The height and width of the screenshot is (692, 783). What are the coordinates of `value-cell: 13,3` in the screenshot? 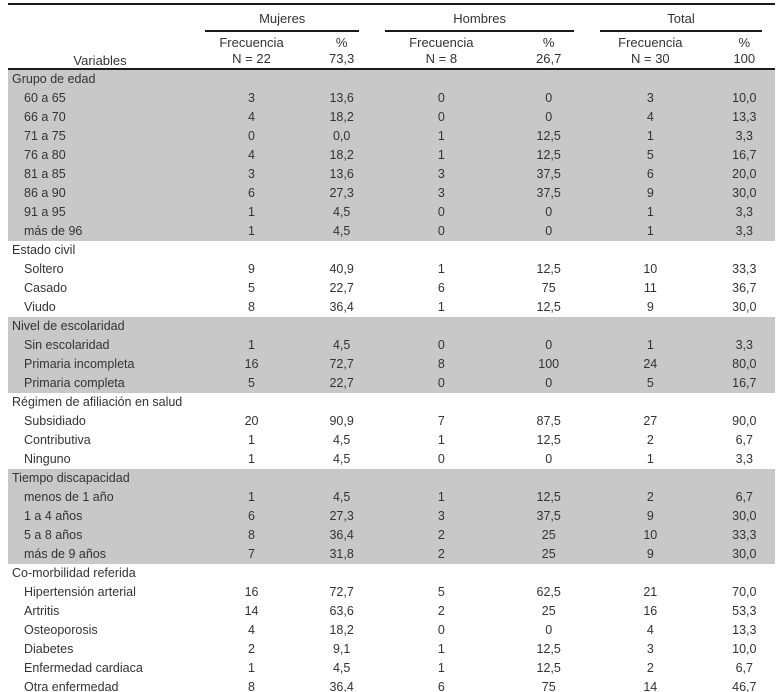 It's located at (744, 630).